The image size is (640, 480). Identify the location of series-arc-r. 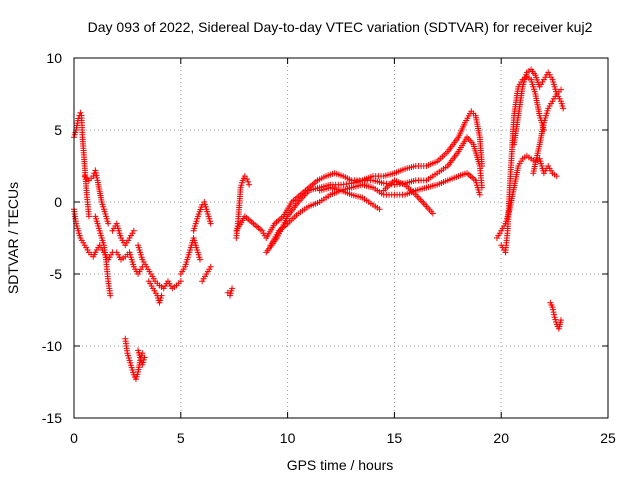
(375, 209).